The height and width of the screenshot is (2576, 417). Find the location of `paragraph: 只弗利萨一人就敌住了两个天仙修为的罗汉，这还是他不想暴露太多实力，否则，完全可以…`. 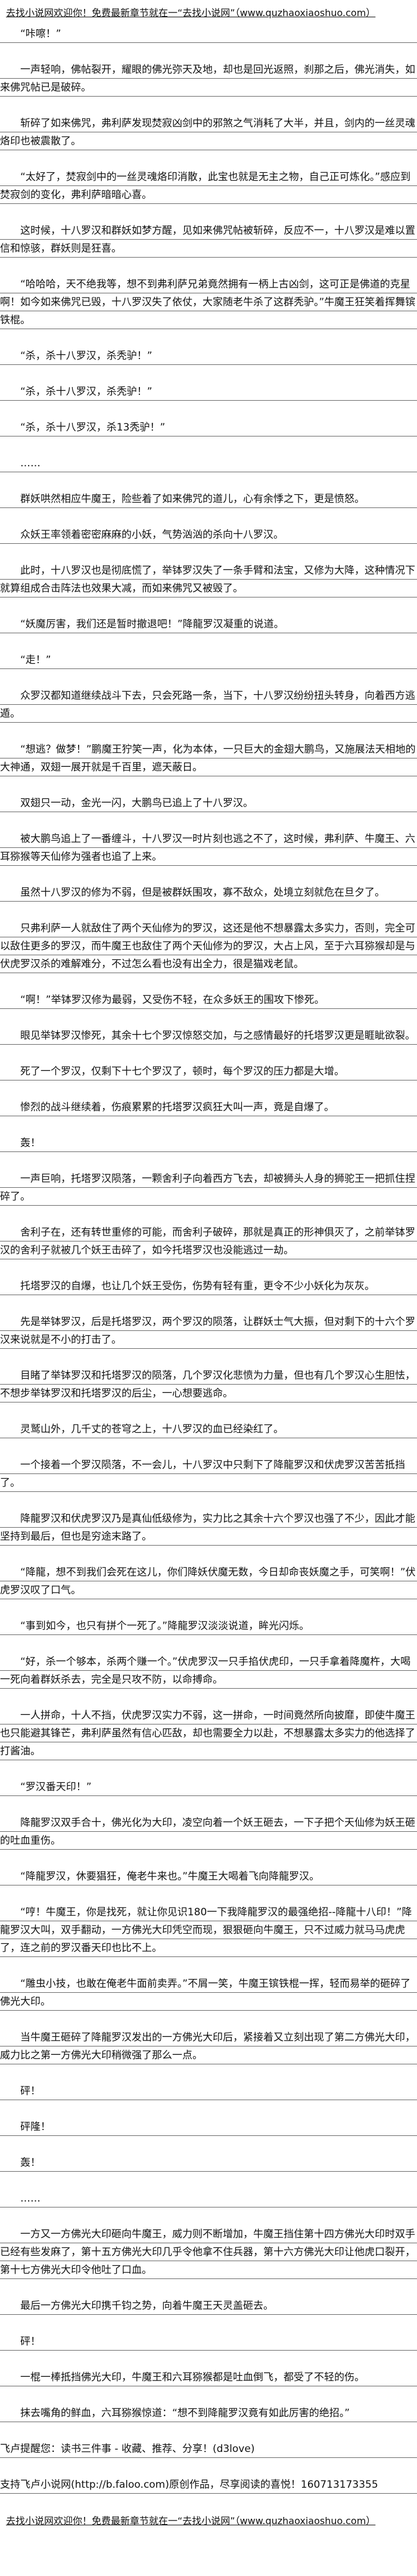

paragraph: 只弗利萨一人就敌住了两个天仙修为的罗汉，这还是他不想暴露太多实力，否则，完全可以… is located at coordinates (208, 946).